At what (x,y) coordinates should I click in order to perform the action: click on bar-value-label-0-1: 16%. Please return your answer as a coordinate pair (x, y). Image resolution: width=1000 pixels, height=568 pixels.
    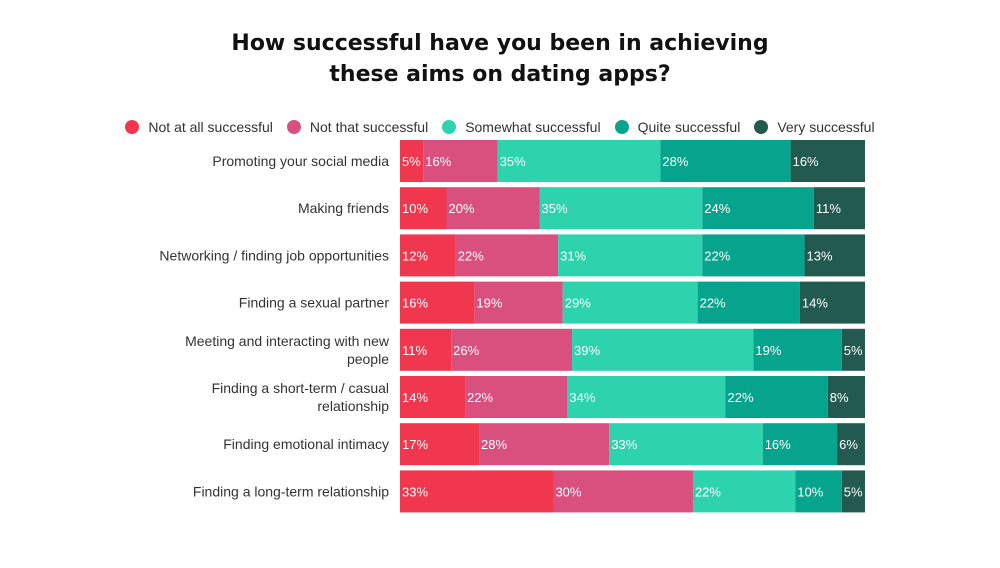
    Looking at the image, I should click on (438, 161).